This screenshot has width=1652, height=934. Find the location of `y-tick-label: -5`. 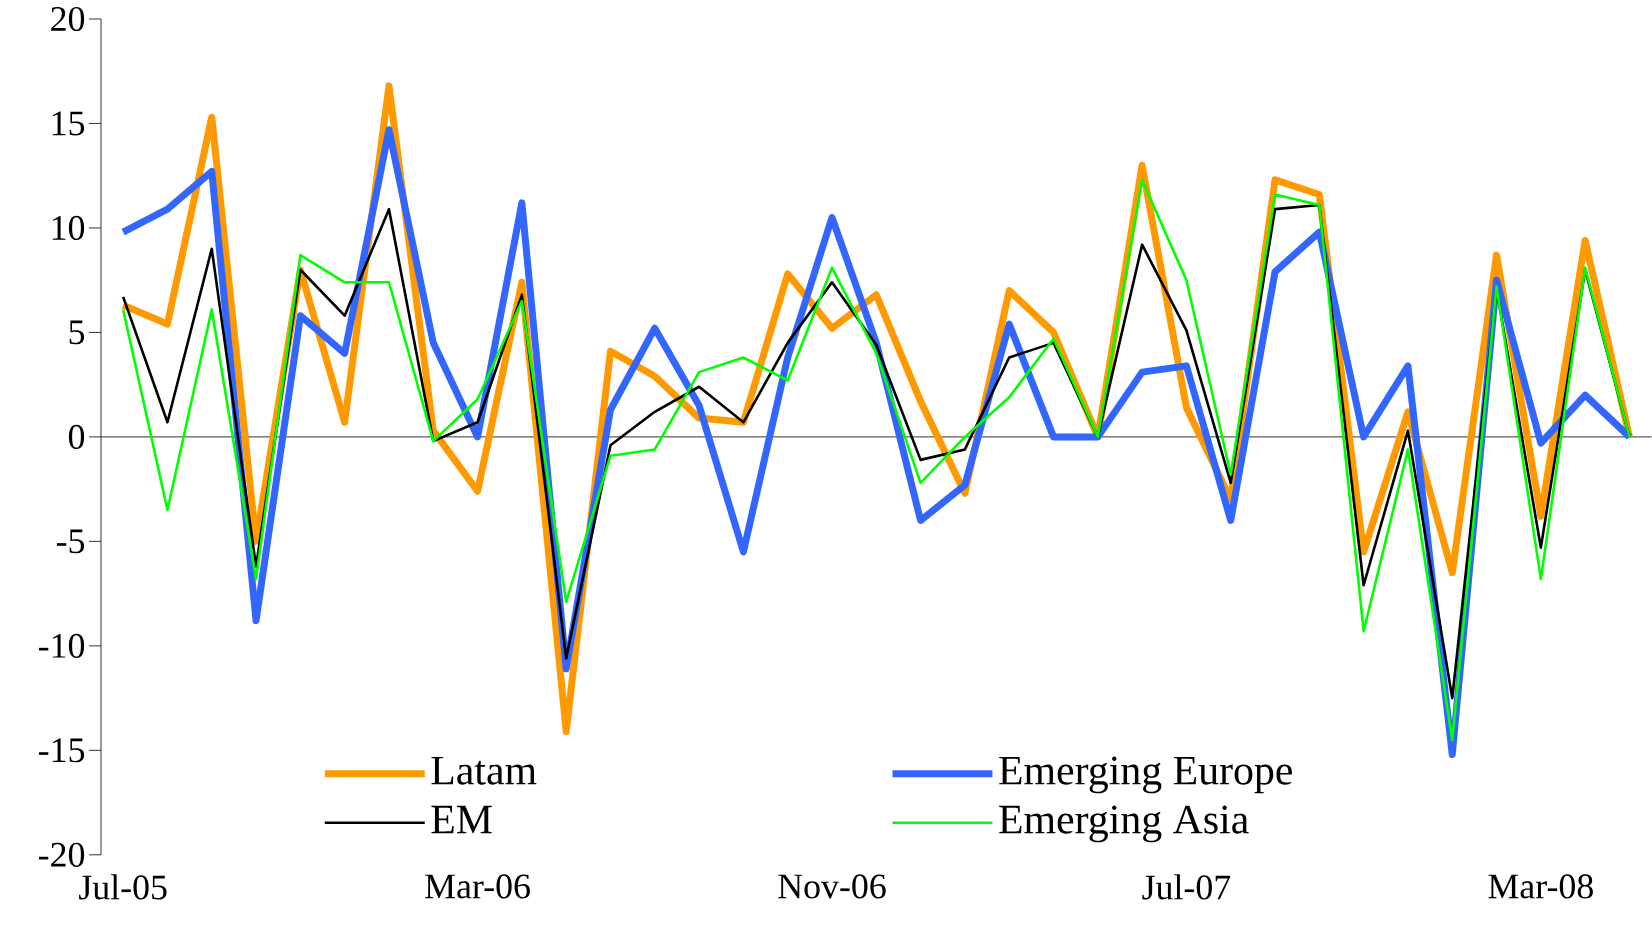

y-tick-label: -5 is located at coordinates (70, 541).